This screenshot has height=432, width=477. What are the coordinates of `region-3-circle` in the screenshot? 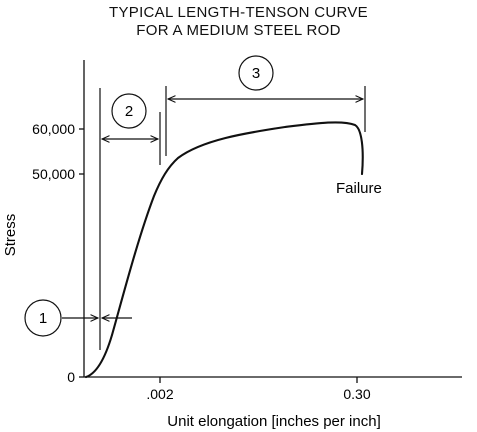 It's located at (256, 73).